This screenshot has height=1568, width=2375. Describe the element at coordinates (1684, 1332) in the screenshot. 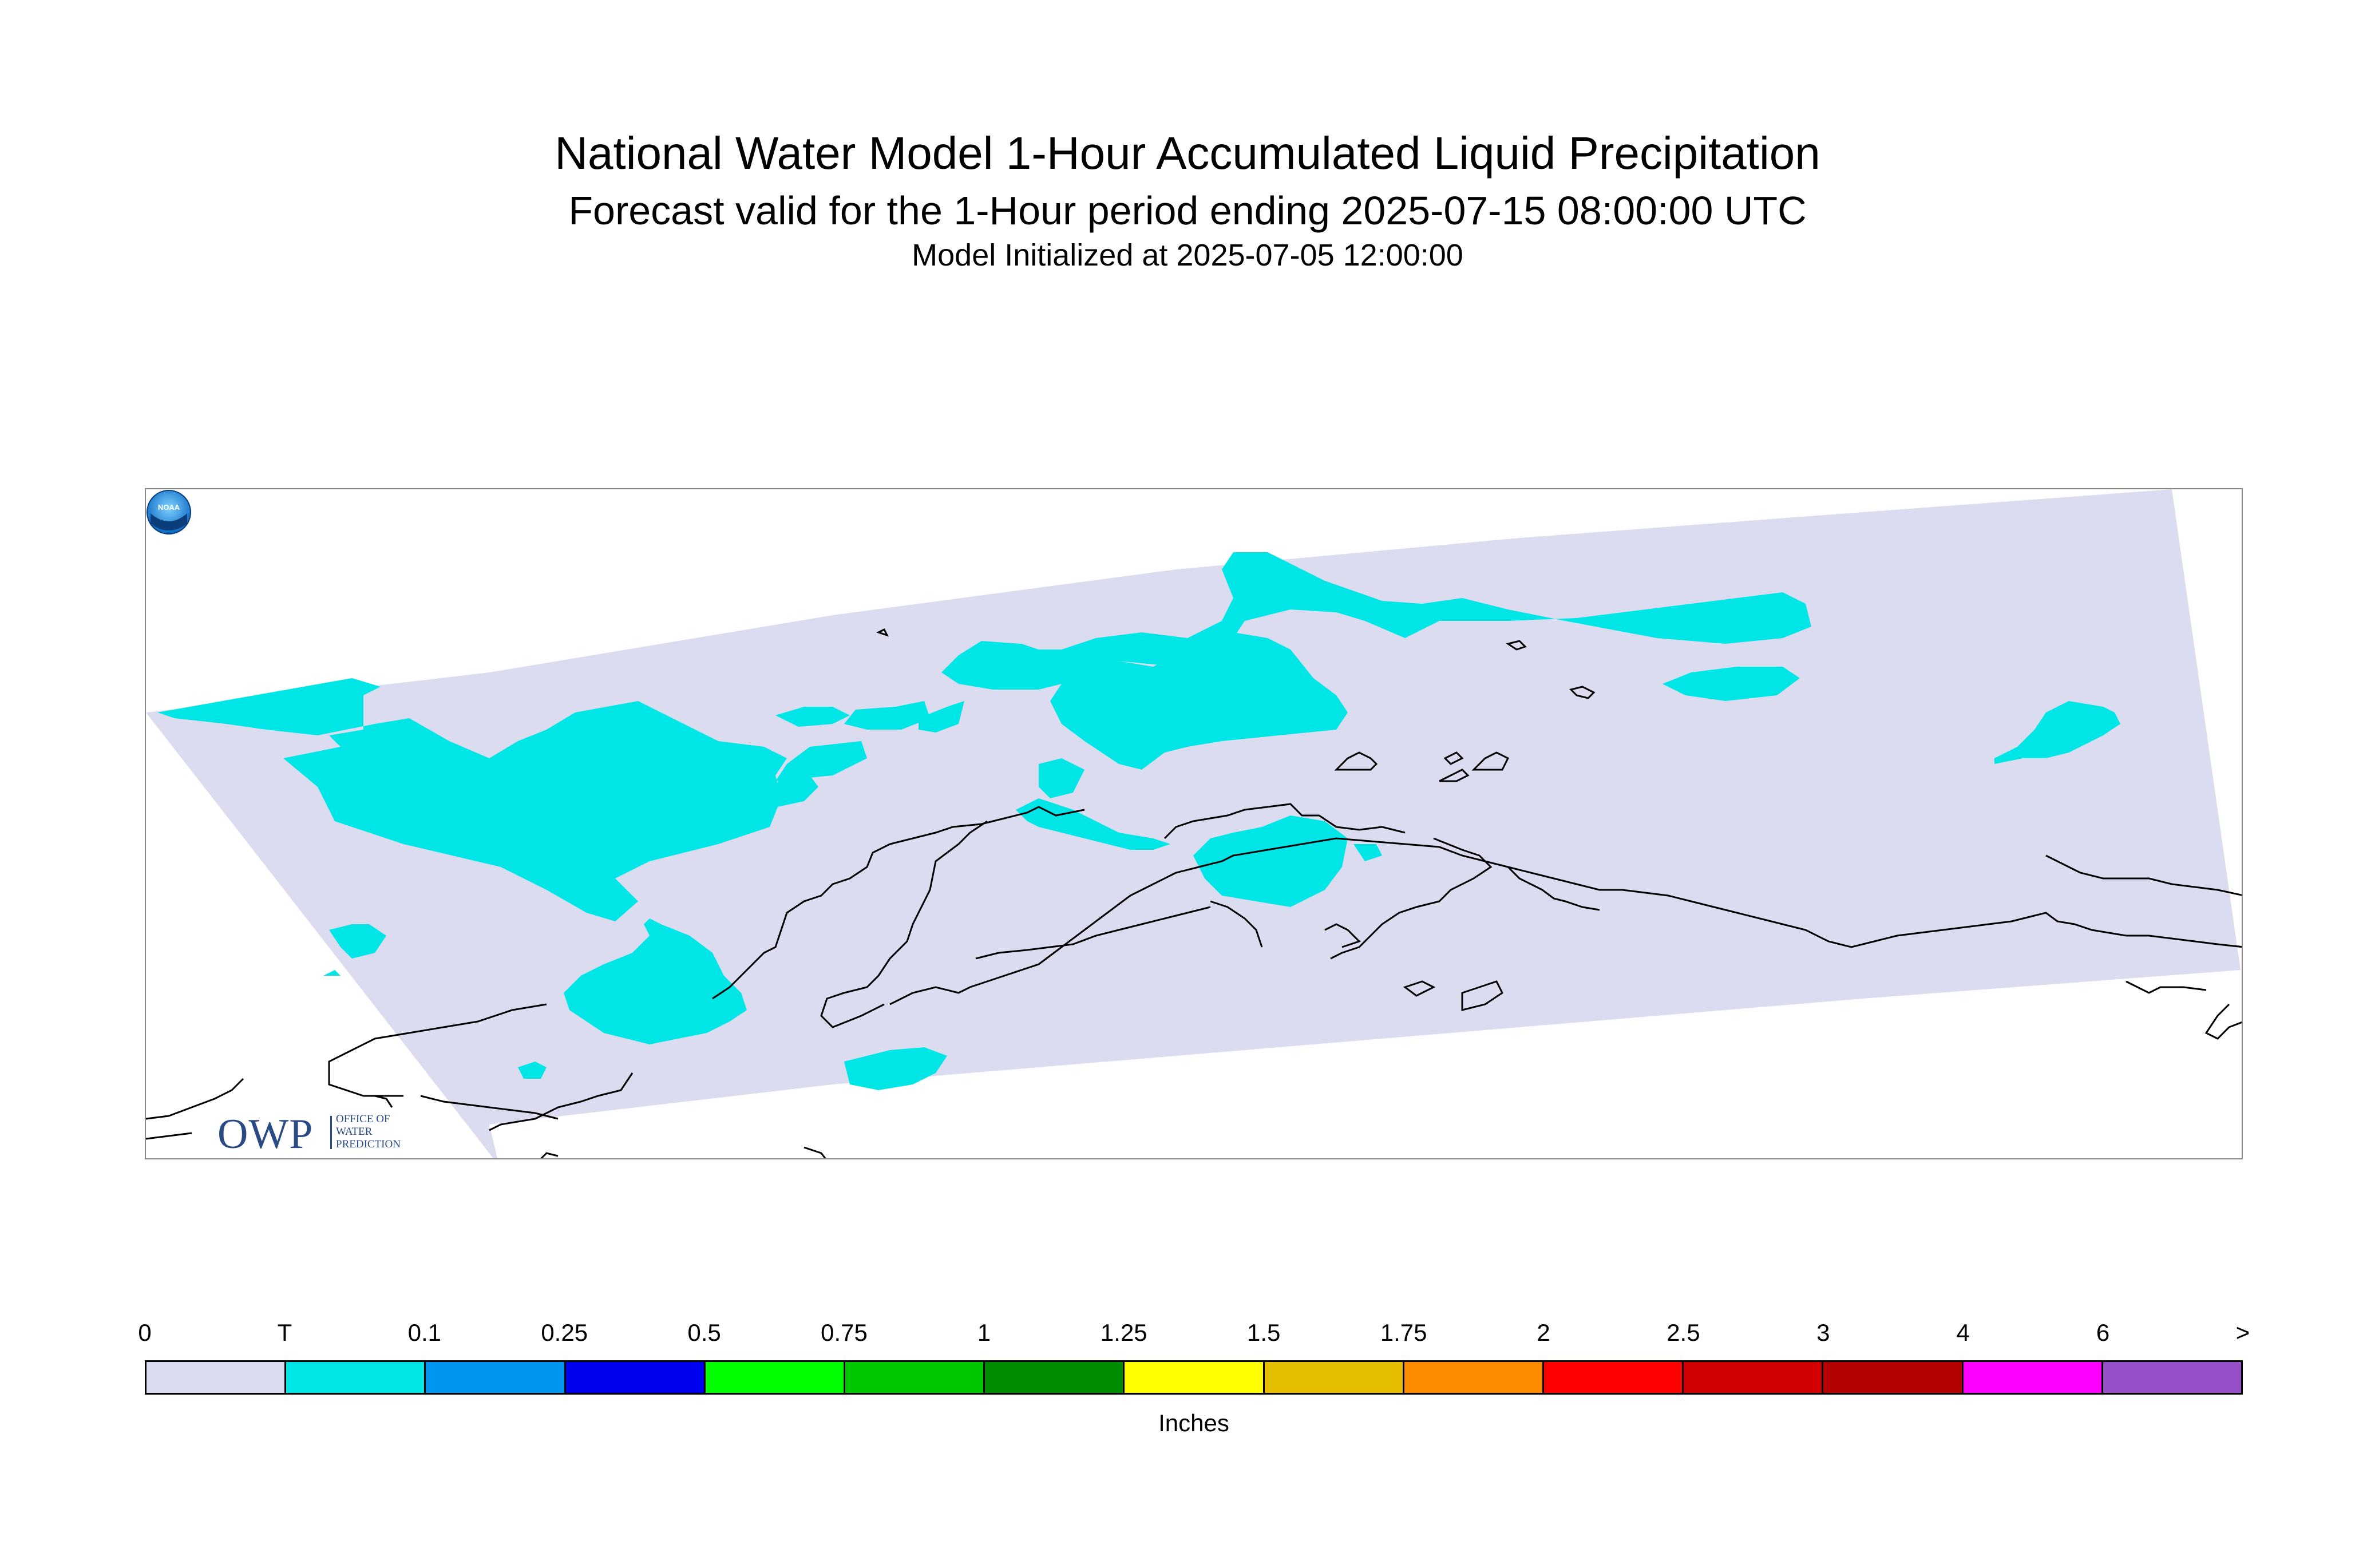

I see `legend-tick-label: 2.5` at that location.